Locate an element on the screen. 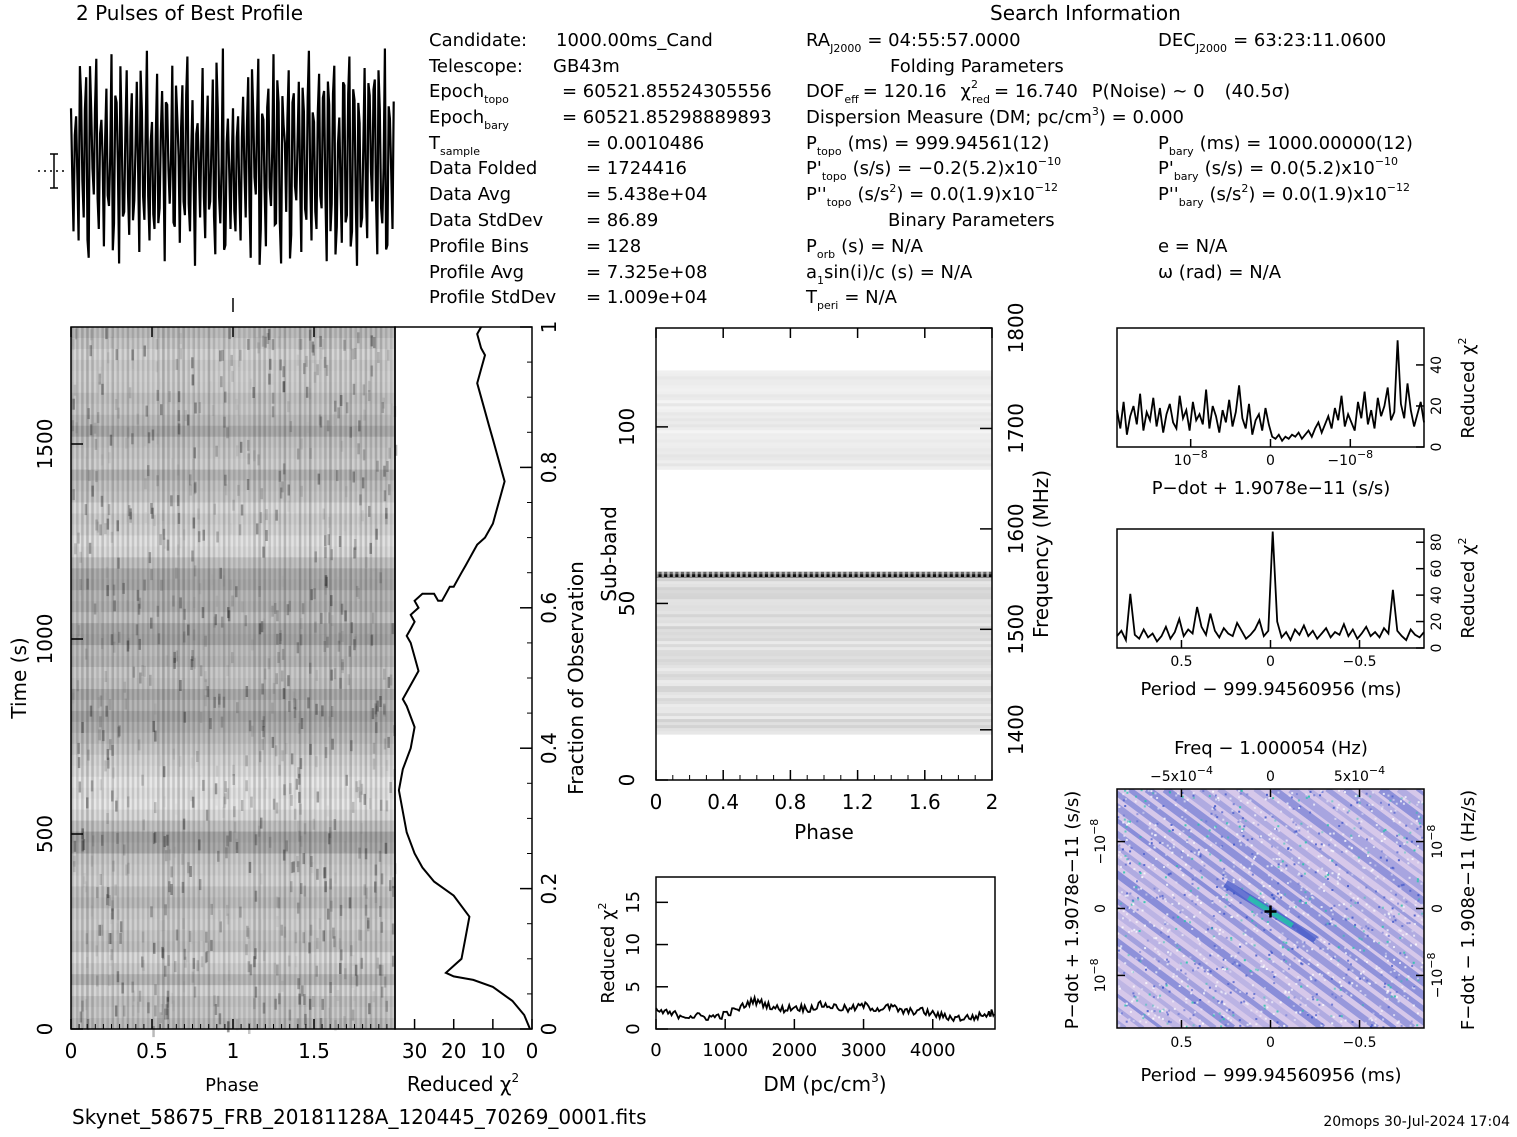 This screenshot has width=1517, height=1137. pp-ytick-label: 0 is located at coordinates (1101, 908).